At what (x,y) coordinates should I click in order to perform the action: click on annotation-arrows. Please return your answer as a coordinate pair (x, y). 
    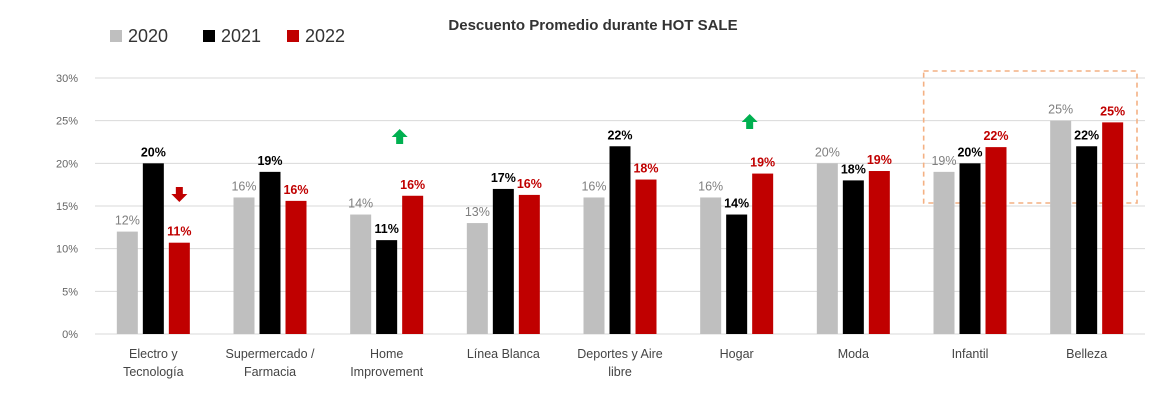
    Looking at the image, I should click on (464, 158).